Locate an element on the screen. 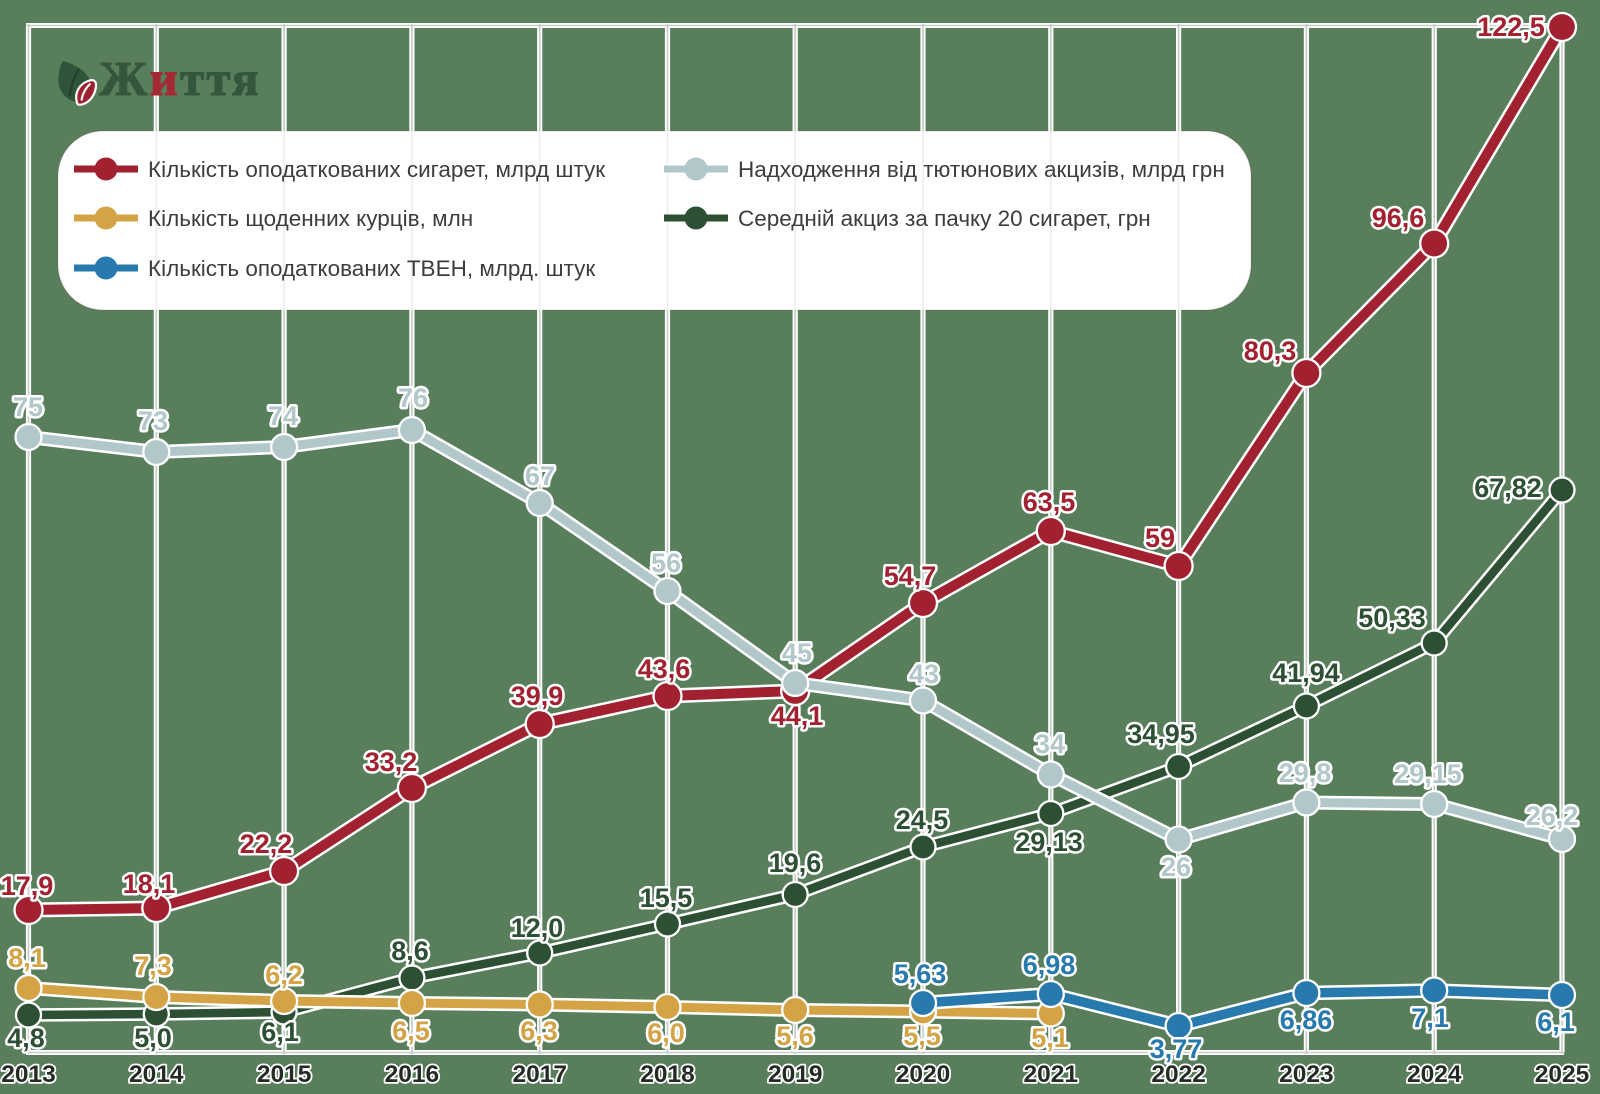  svg-text: 29,15 is located at coordinates (1428, 774).